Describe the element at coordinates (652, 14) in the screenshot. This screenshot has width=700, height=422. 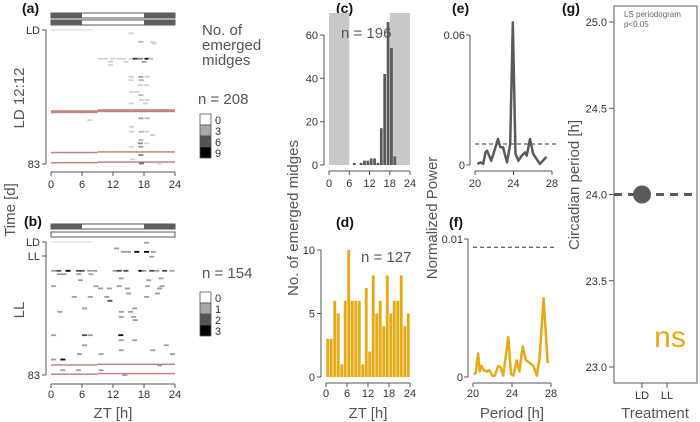
I see `legend-method: LS periodogram` at that location.